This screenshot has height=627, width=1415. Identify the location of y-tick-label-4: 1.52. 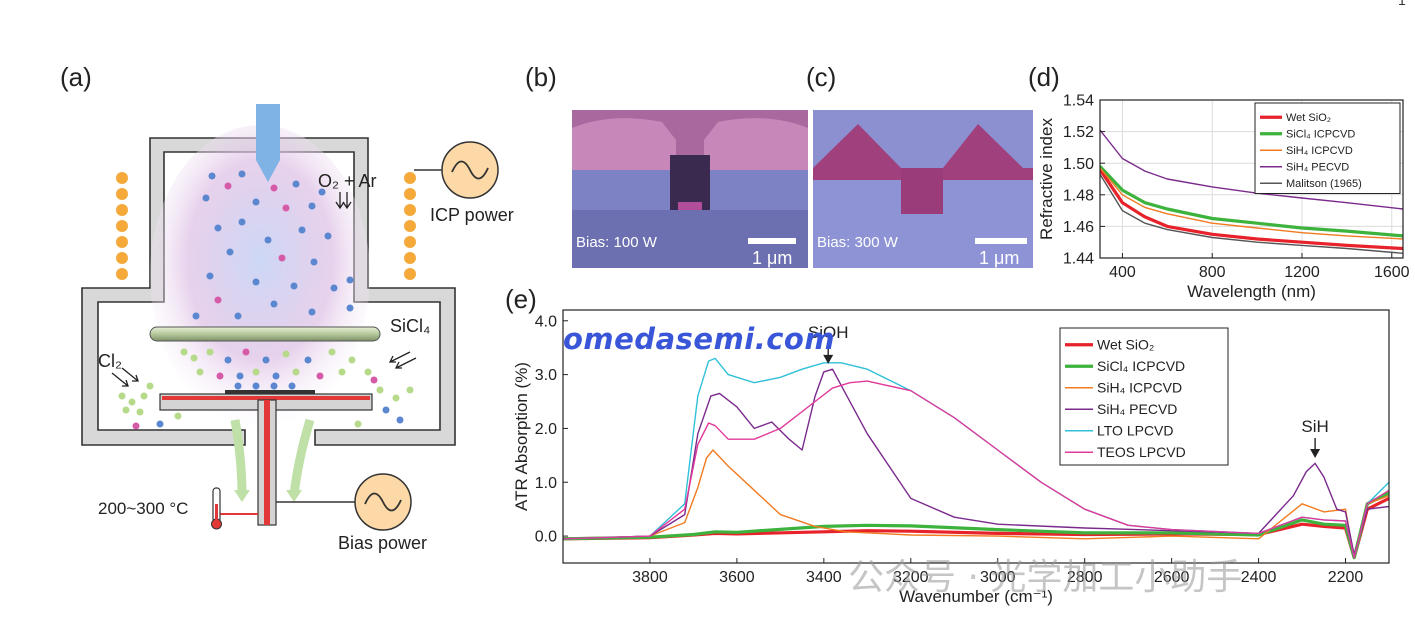
(1078, 132).